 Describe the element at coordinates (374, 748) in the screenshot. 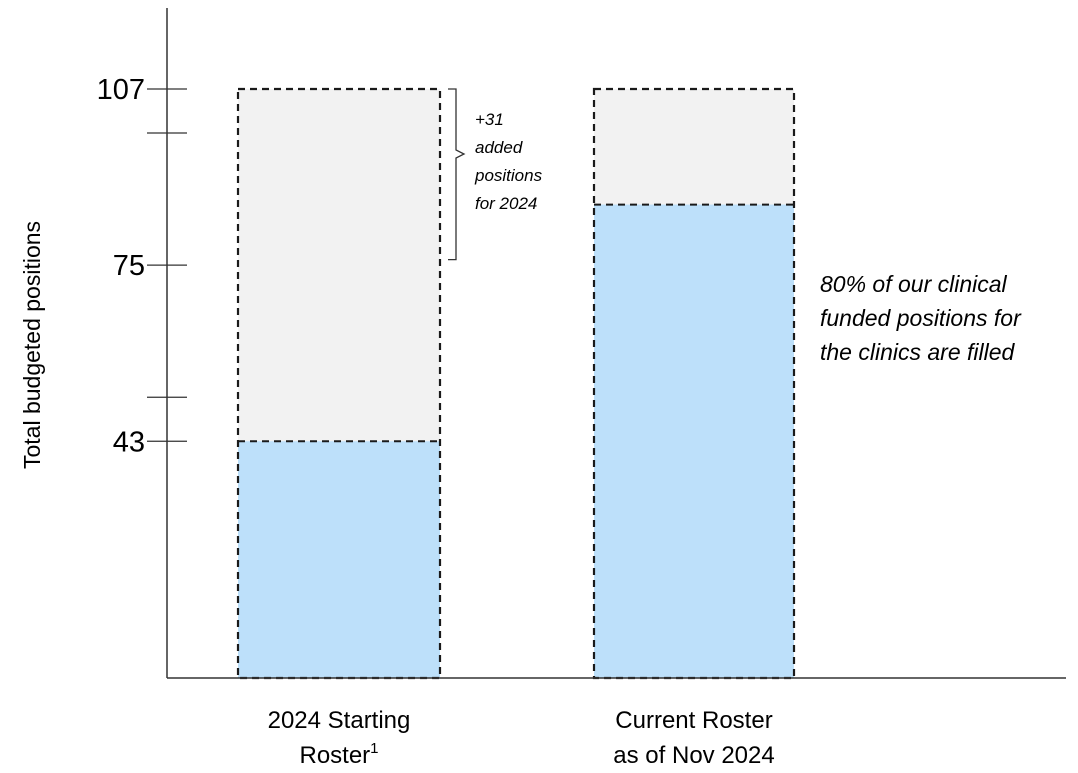

I see `footnote-marker: 1` at that location.